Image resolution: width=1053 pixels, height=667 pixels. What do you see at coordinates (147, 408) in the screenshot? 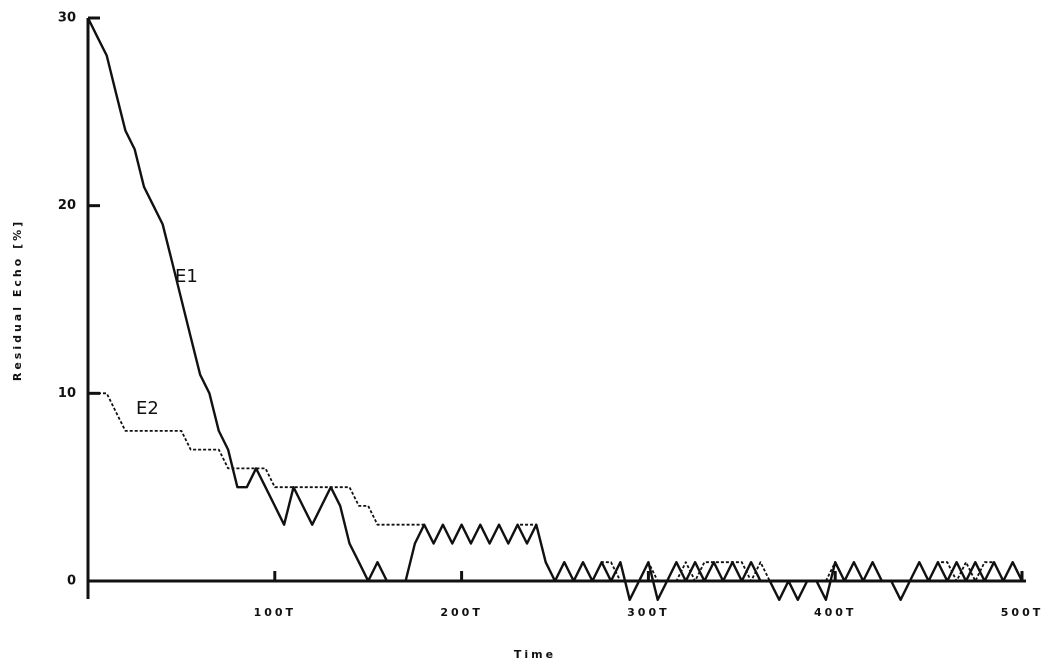
I see `series-label: E2` at bounding box center [147, 408].